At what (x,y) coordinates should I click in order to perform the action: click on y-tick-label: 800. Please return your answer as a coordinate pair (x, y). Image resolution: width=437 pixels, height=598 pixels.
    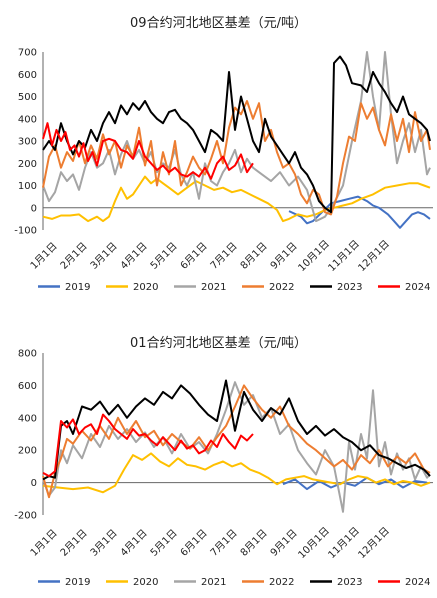
    Looking at the image, I should click on (27, 354).